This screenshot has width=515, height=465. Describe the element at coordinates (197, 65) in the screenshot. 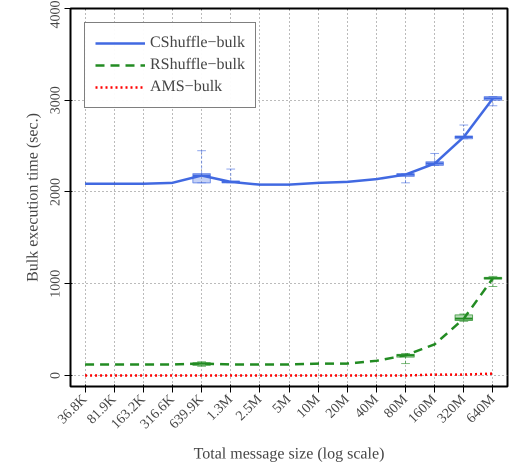

I see `legend-label: RShuffle−bulk` at that location.